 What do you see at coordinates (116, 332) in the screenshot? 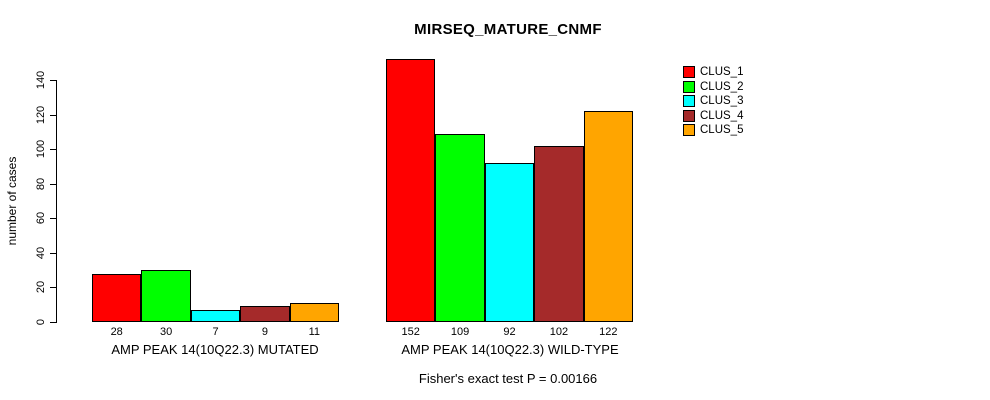
I see `bar-value-label: 28` at bounding box center [116, 332].